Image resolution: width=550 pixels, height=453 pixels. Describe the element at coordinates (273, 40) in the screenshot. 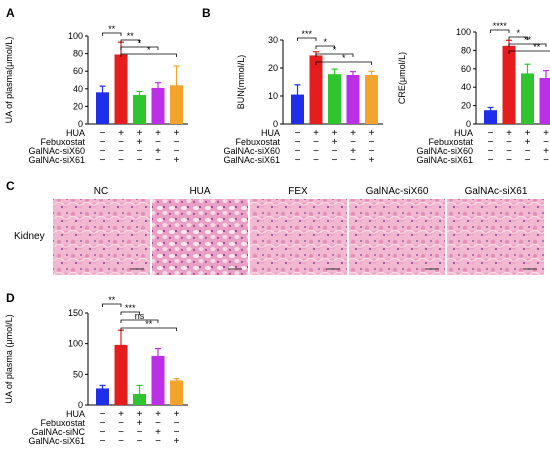

I see `y-tick-label: 30` at that location.